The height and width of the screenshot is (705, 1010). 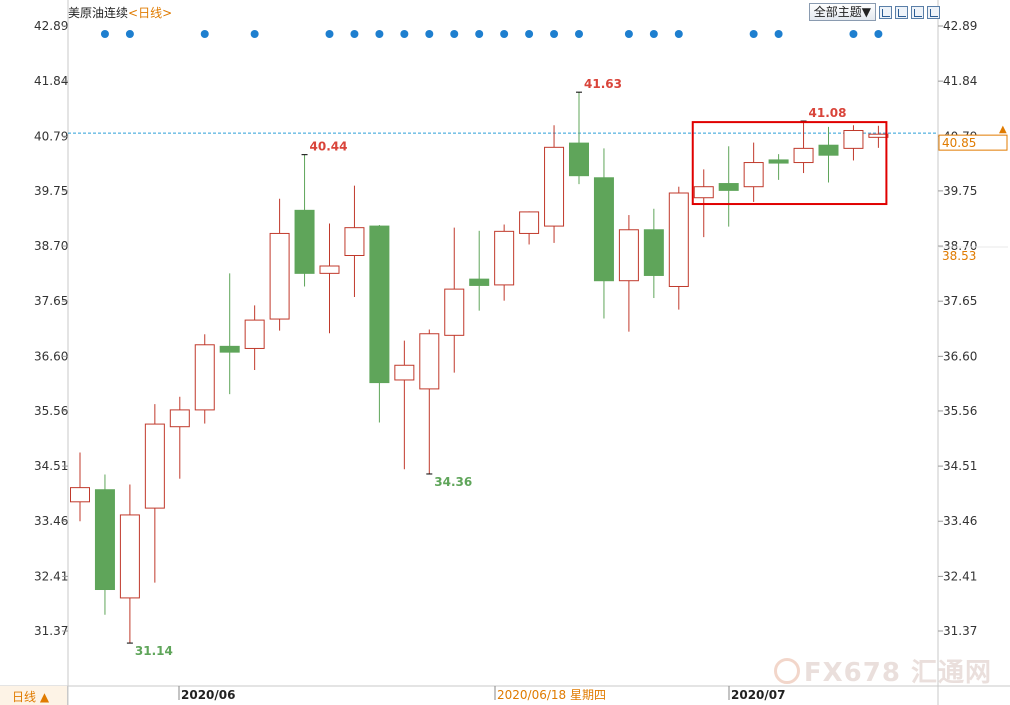 I want to click on date-axis: 2020/06 2020/06/18 星期四 2020/07, so click(x=481, y=694).